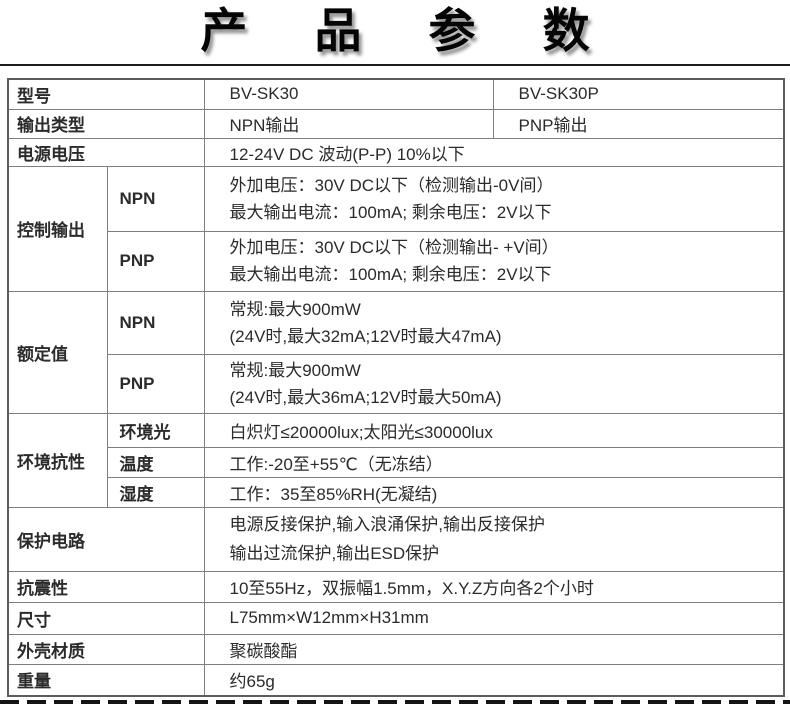 The height and width of the screenshot is (710, 790). I want to click on rated-npn-value: 常规:最大900mW (24V时,最大32mA;12V时最大47mA), so click(494, 322).